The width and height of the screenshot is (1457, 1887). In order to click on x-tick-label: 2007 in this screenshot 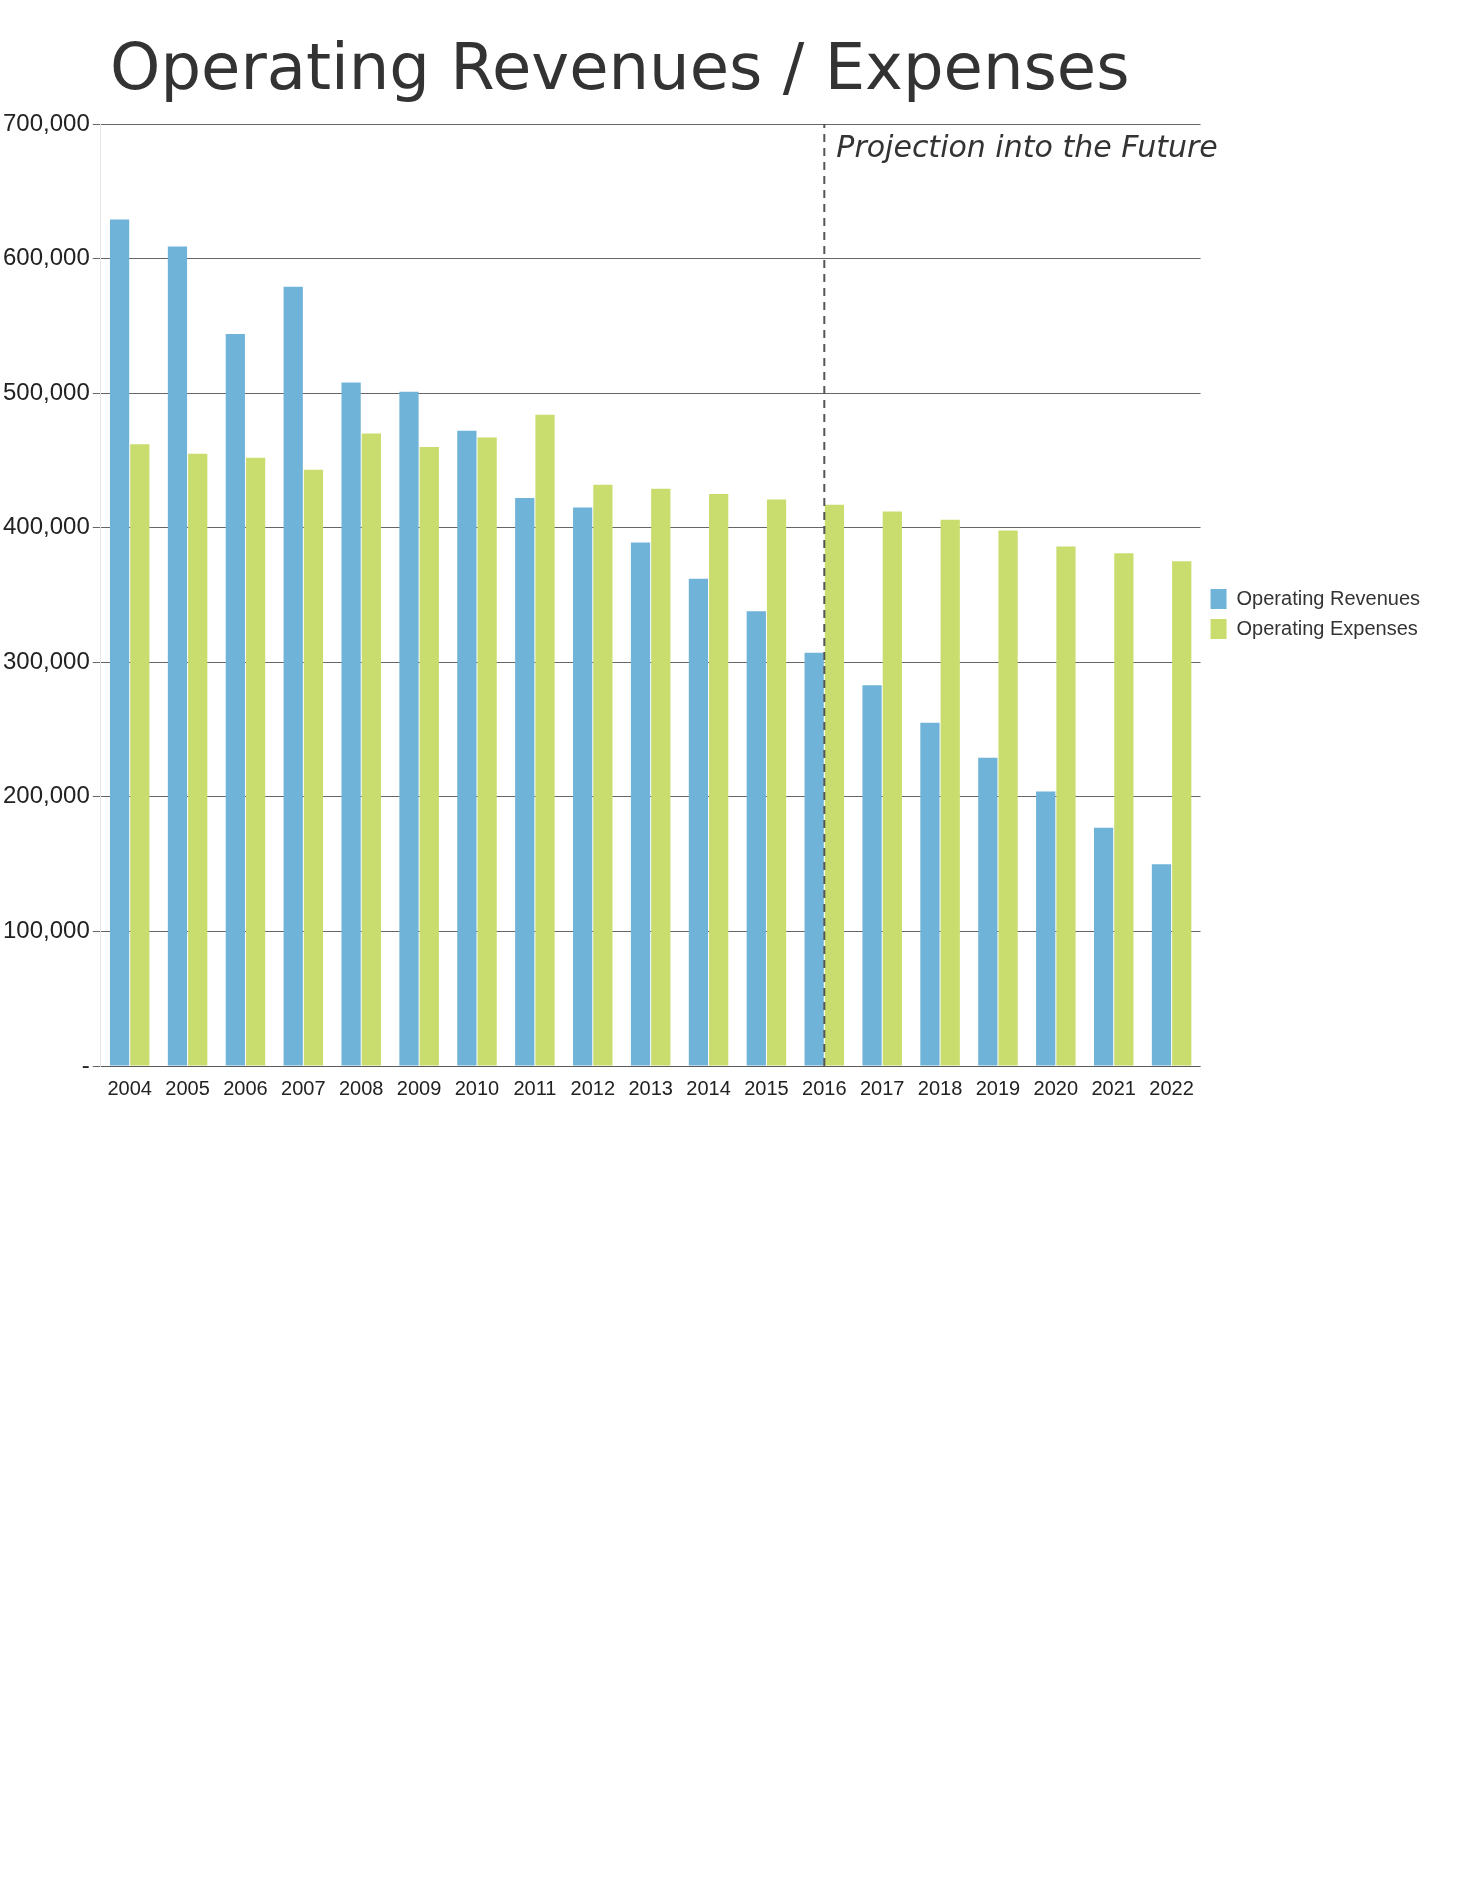, I will do `click(303, 1087)`.